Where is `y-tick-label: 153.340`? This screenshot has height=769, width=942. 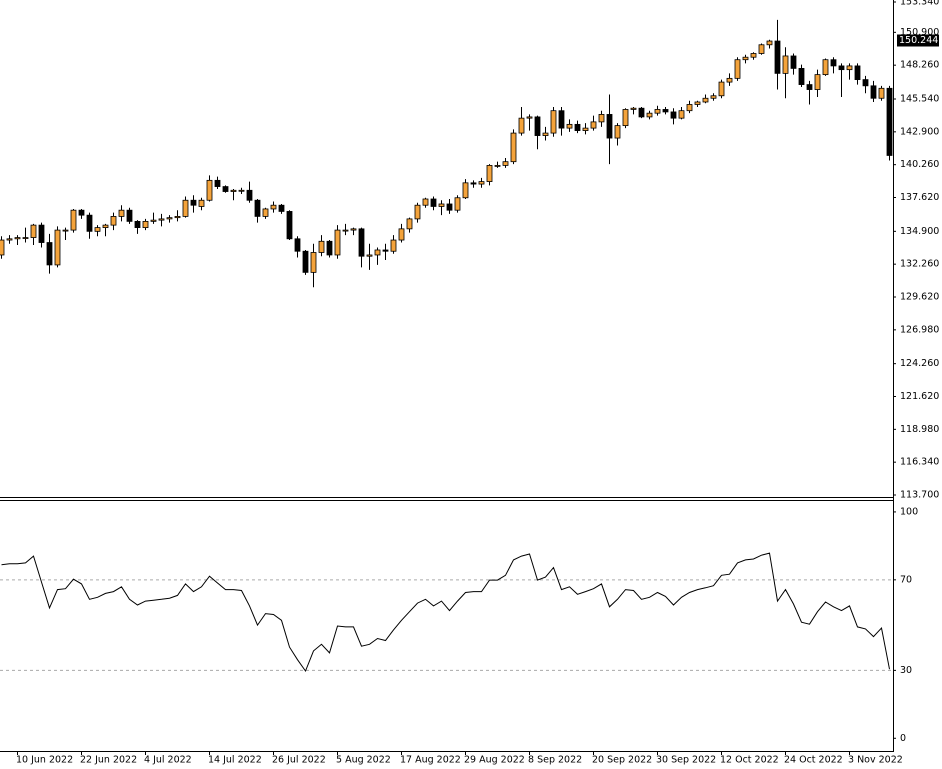 y-tick-label: 153.340 is located at coordinates (919, 3).